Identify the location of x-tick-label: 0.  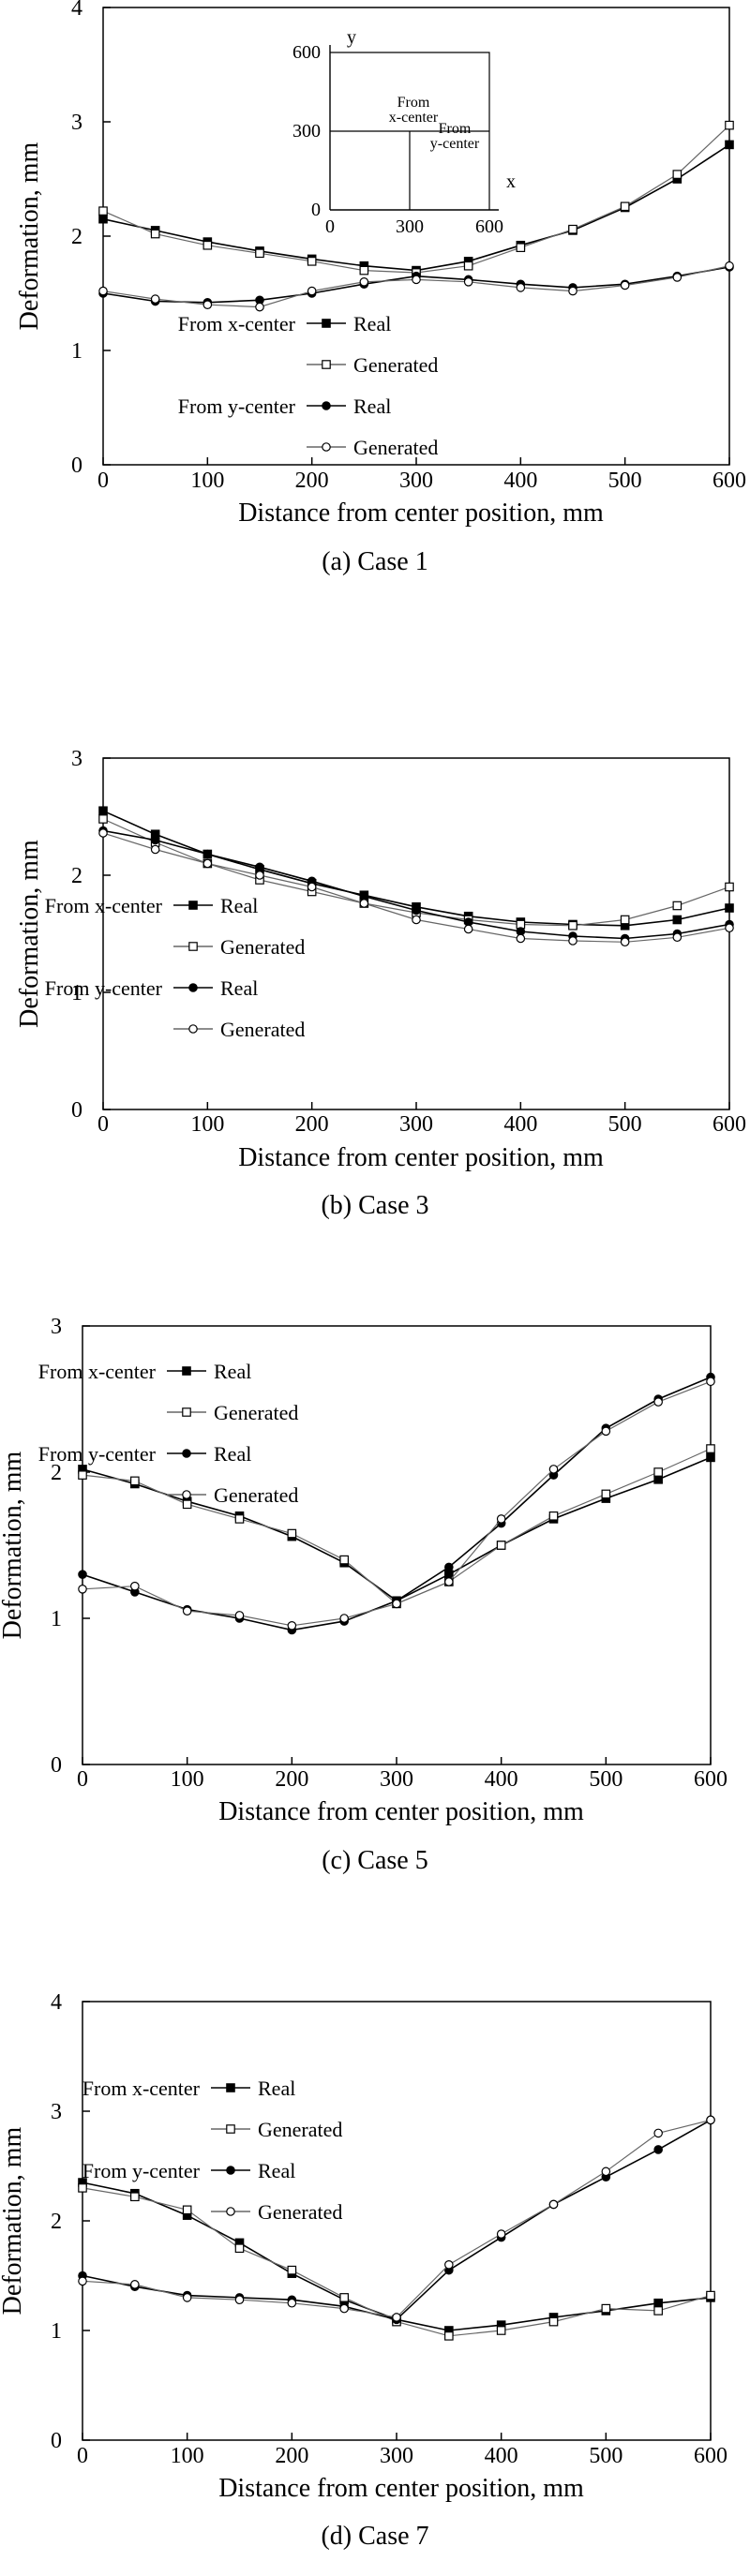
(103, 1124).